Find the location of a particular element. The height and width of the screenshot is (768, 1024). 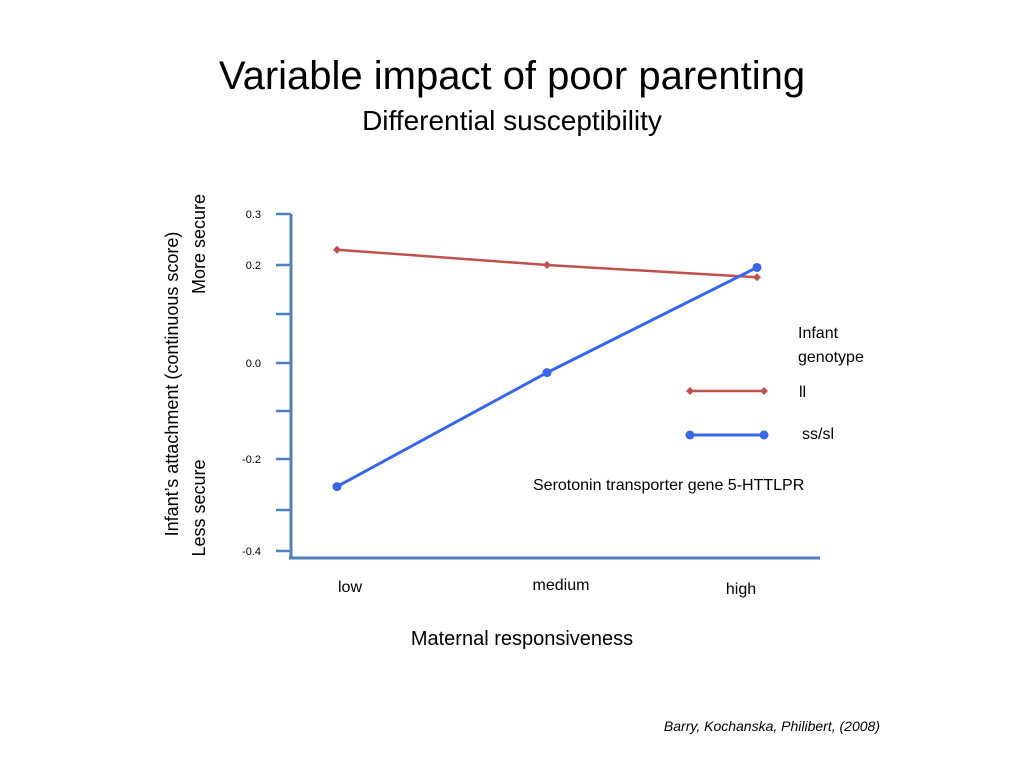

gene-annotation: Serotonin transporter gene 5-HTTLPR is located at coordinates (668, 485).